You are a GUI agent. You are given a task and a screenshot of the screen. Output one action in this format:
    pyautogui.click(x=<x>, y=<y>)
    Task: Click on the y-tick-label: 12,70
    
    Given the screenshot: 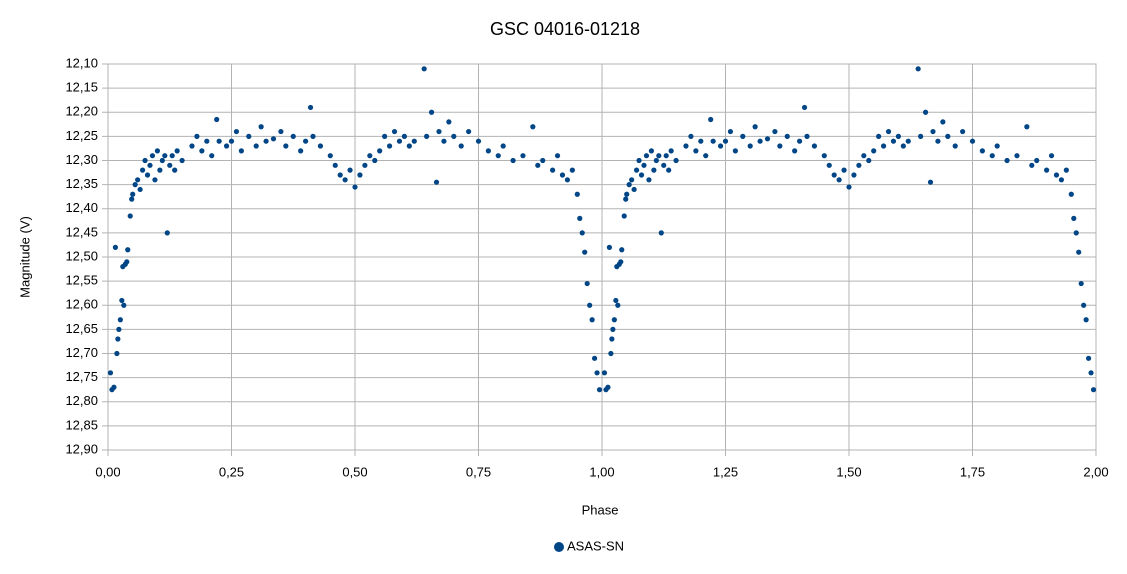 What is the action you would take?
    pyautogui.click(x=81, y=352)
    